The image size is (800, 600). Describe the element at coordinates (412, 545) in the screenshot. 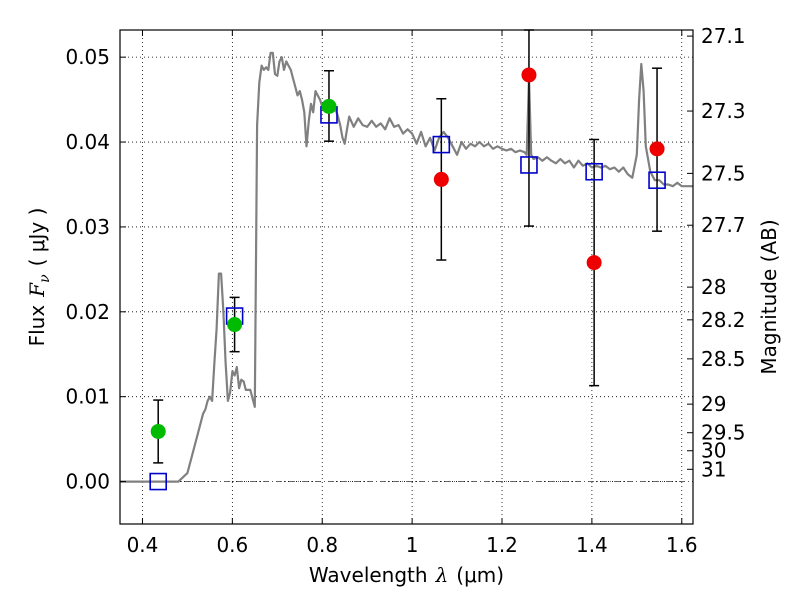

I see `x-tick-label: 1` at that location.